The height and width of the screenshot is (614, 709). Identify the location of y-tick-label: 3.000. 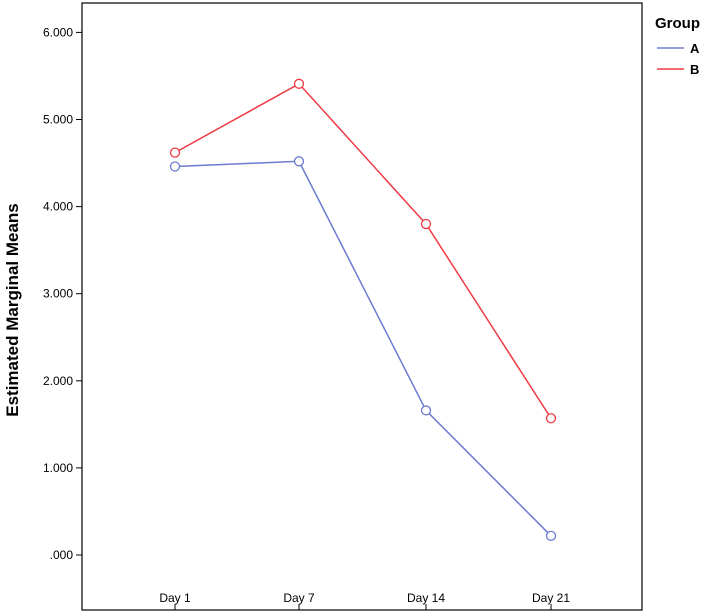
(58, 294).